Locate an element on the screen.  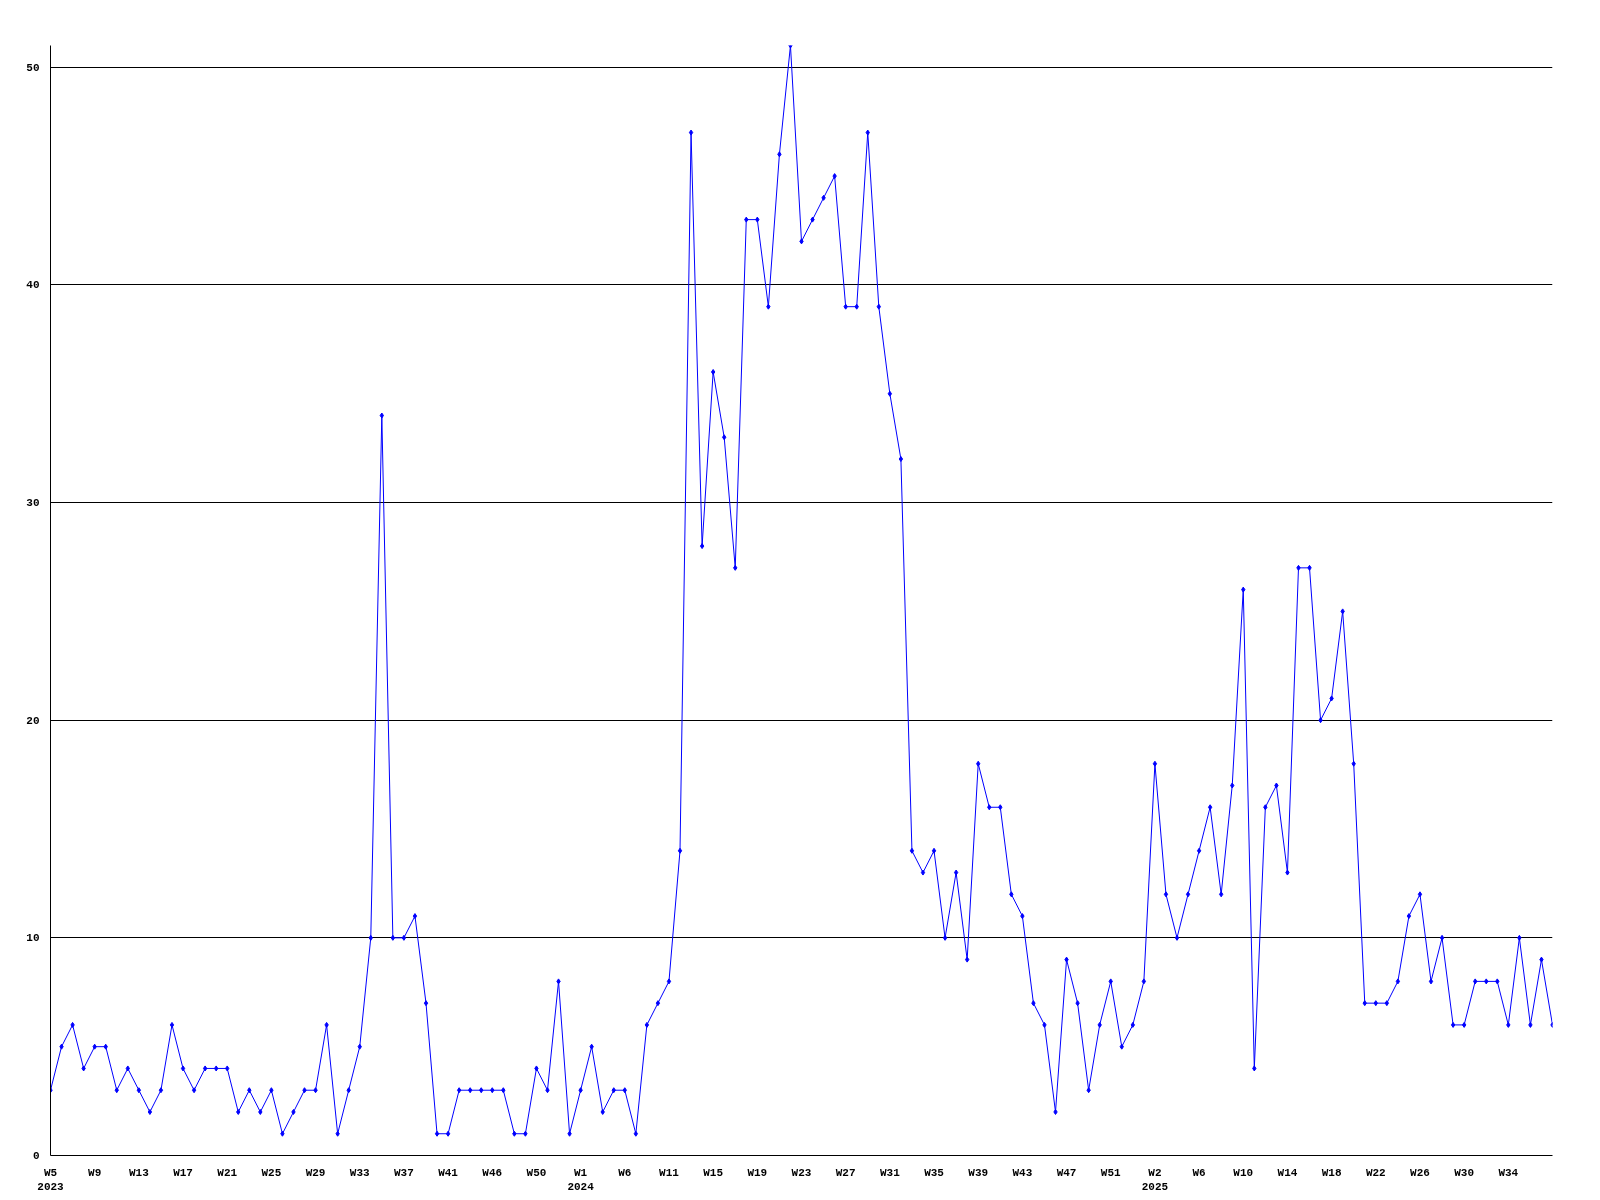
y-tick-label: 30 is located at coordinates (33, 503).